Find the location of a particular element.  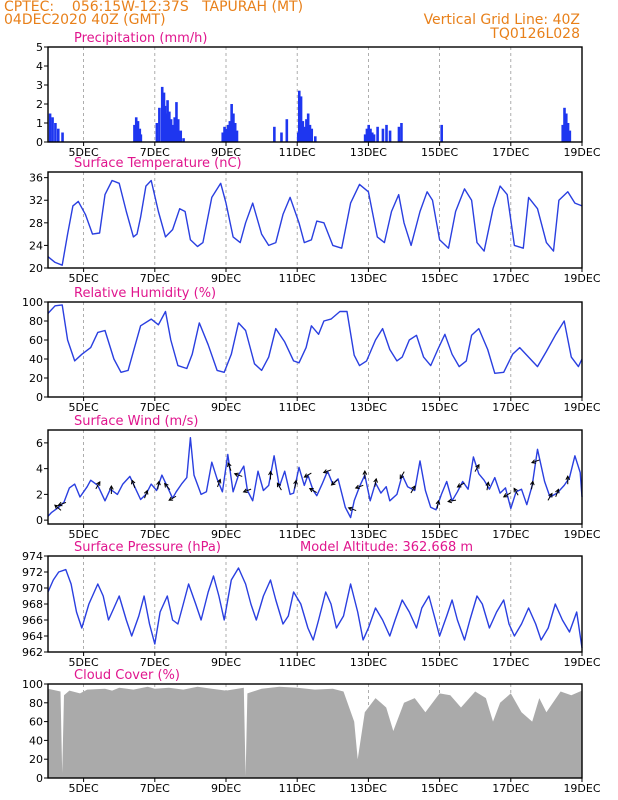

panel-frame is located at coordinates (315, 220).